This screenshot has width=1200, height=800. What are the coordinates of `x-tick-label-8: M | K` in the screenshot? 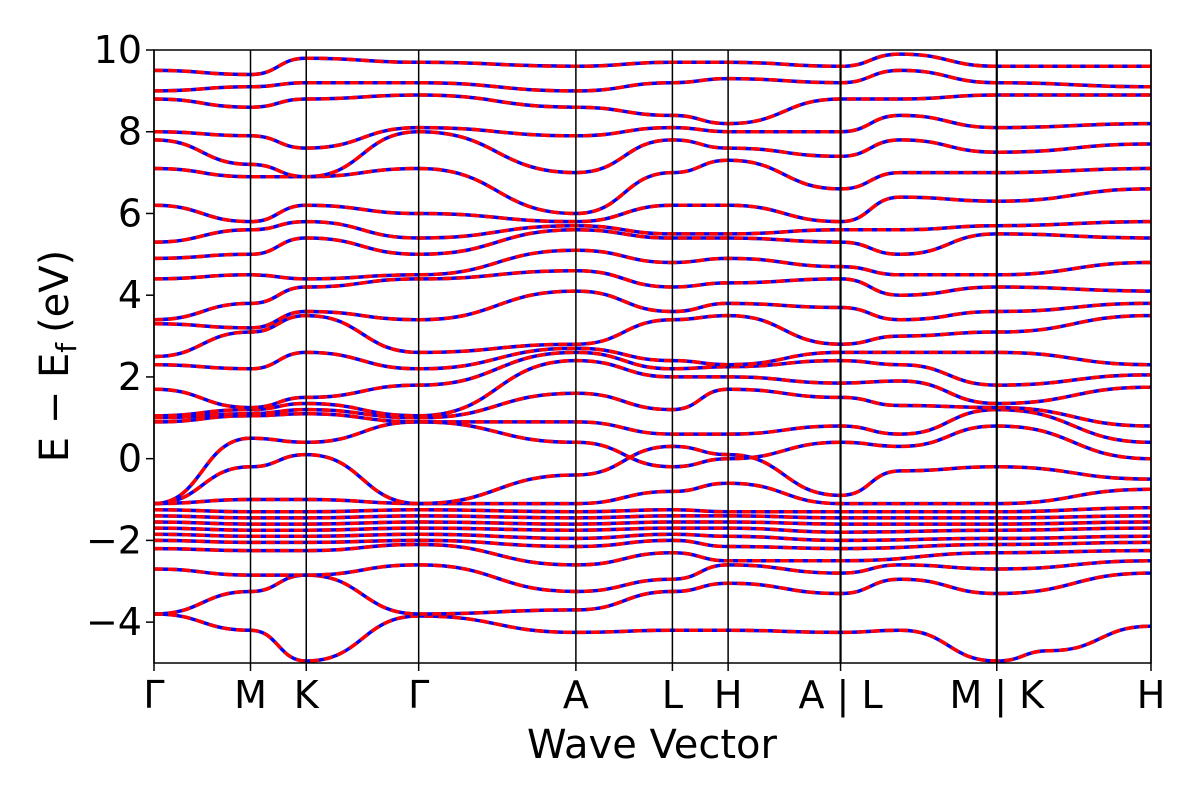 It's located at (997, 695).